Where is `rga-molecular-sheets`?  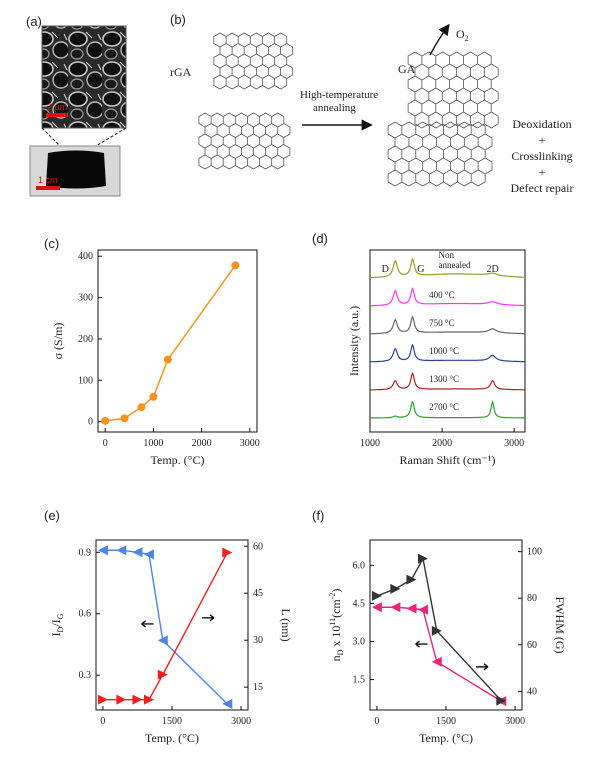
rga-molecular-sheets is located at coordinates (246, 101).